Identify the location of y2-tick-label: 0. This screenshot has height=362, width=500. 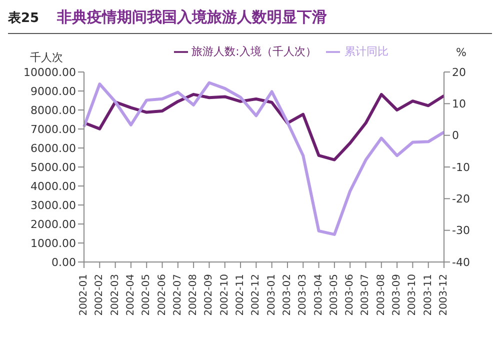
(455, 135).